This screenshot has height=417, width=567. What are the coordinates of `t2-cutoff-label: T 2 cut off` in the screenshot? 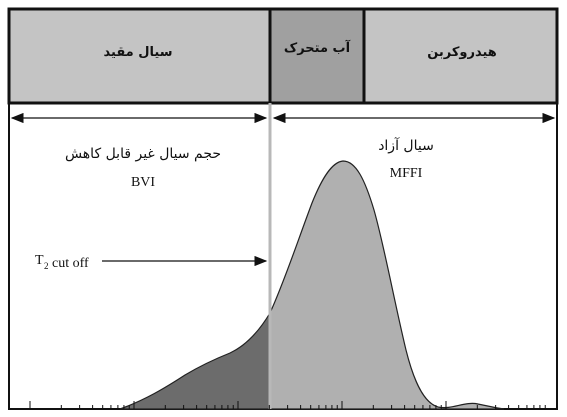 It's located at (151, 262).